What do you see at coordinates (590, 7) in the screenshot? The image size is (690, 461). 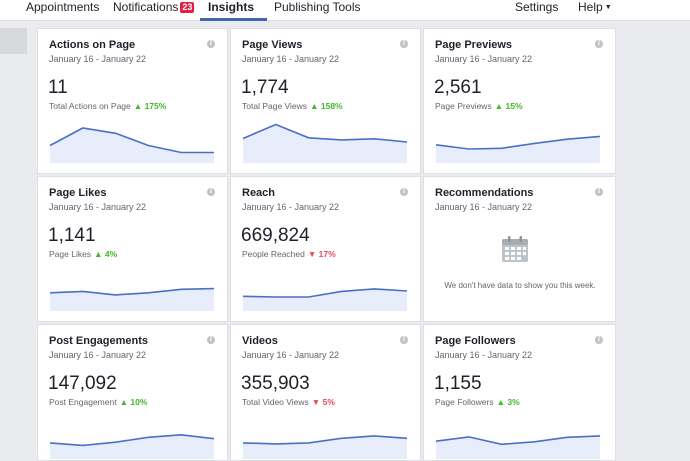 I see `nav-help-label: Help` at bounding box center [590, 7].